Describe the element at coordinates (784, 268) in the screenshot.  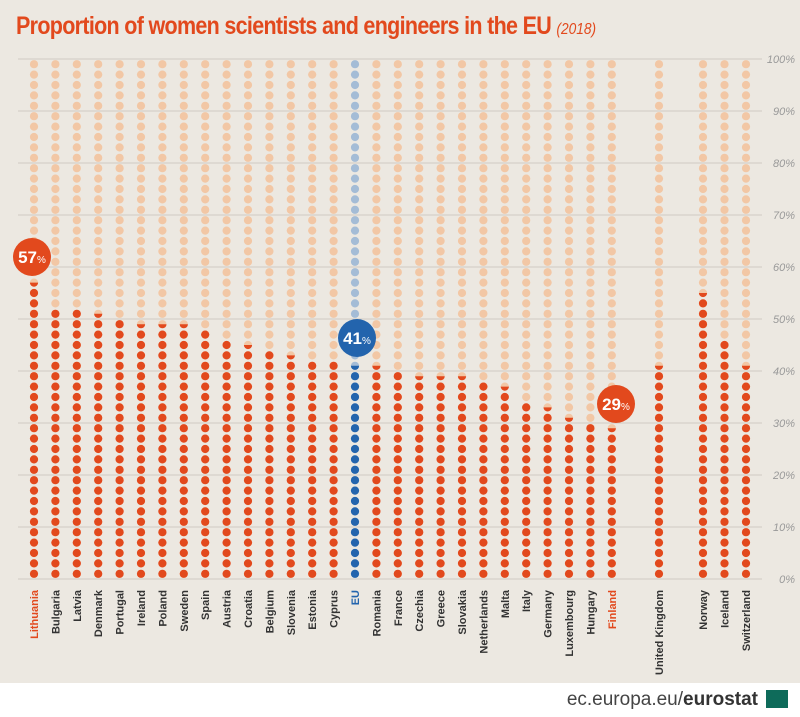
I see `y-tick-label: 60%` at that location.